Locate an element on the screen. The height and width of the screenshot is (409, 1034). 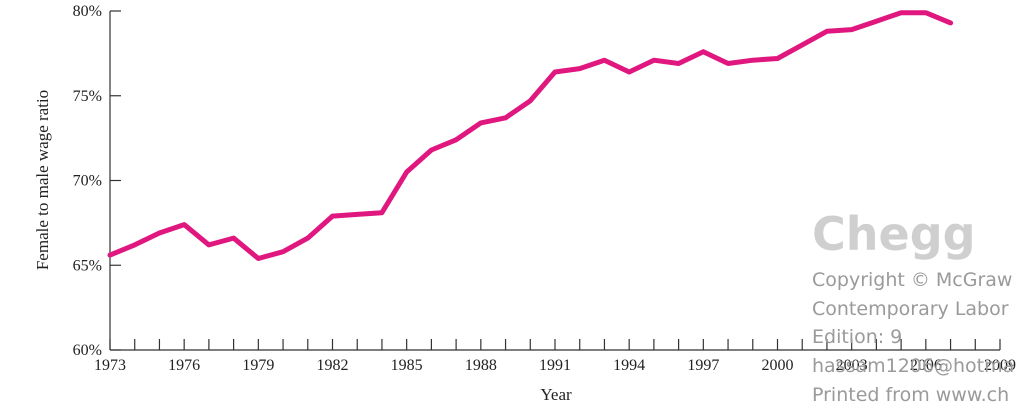
y-axis-title: Female to male wage ratio is located at coordinates (42, 180).